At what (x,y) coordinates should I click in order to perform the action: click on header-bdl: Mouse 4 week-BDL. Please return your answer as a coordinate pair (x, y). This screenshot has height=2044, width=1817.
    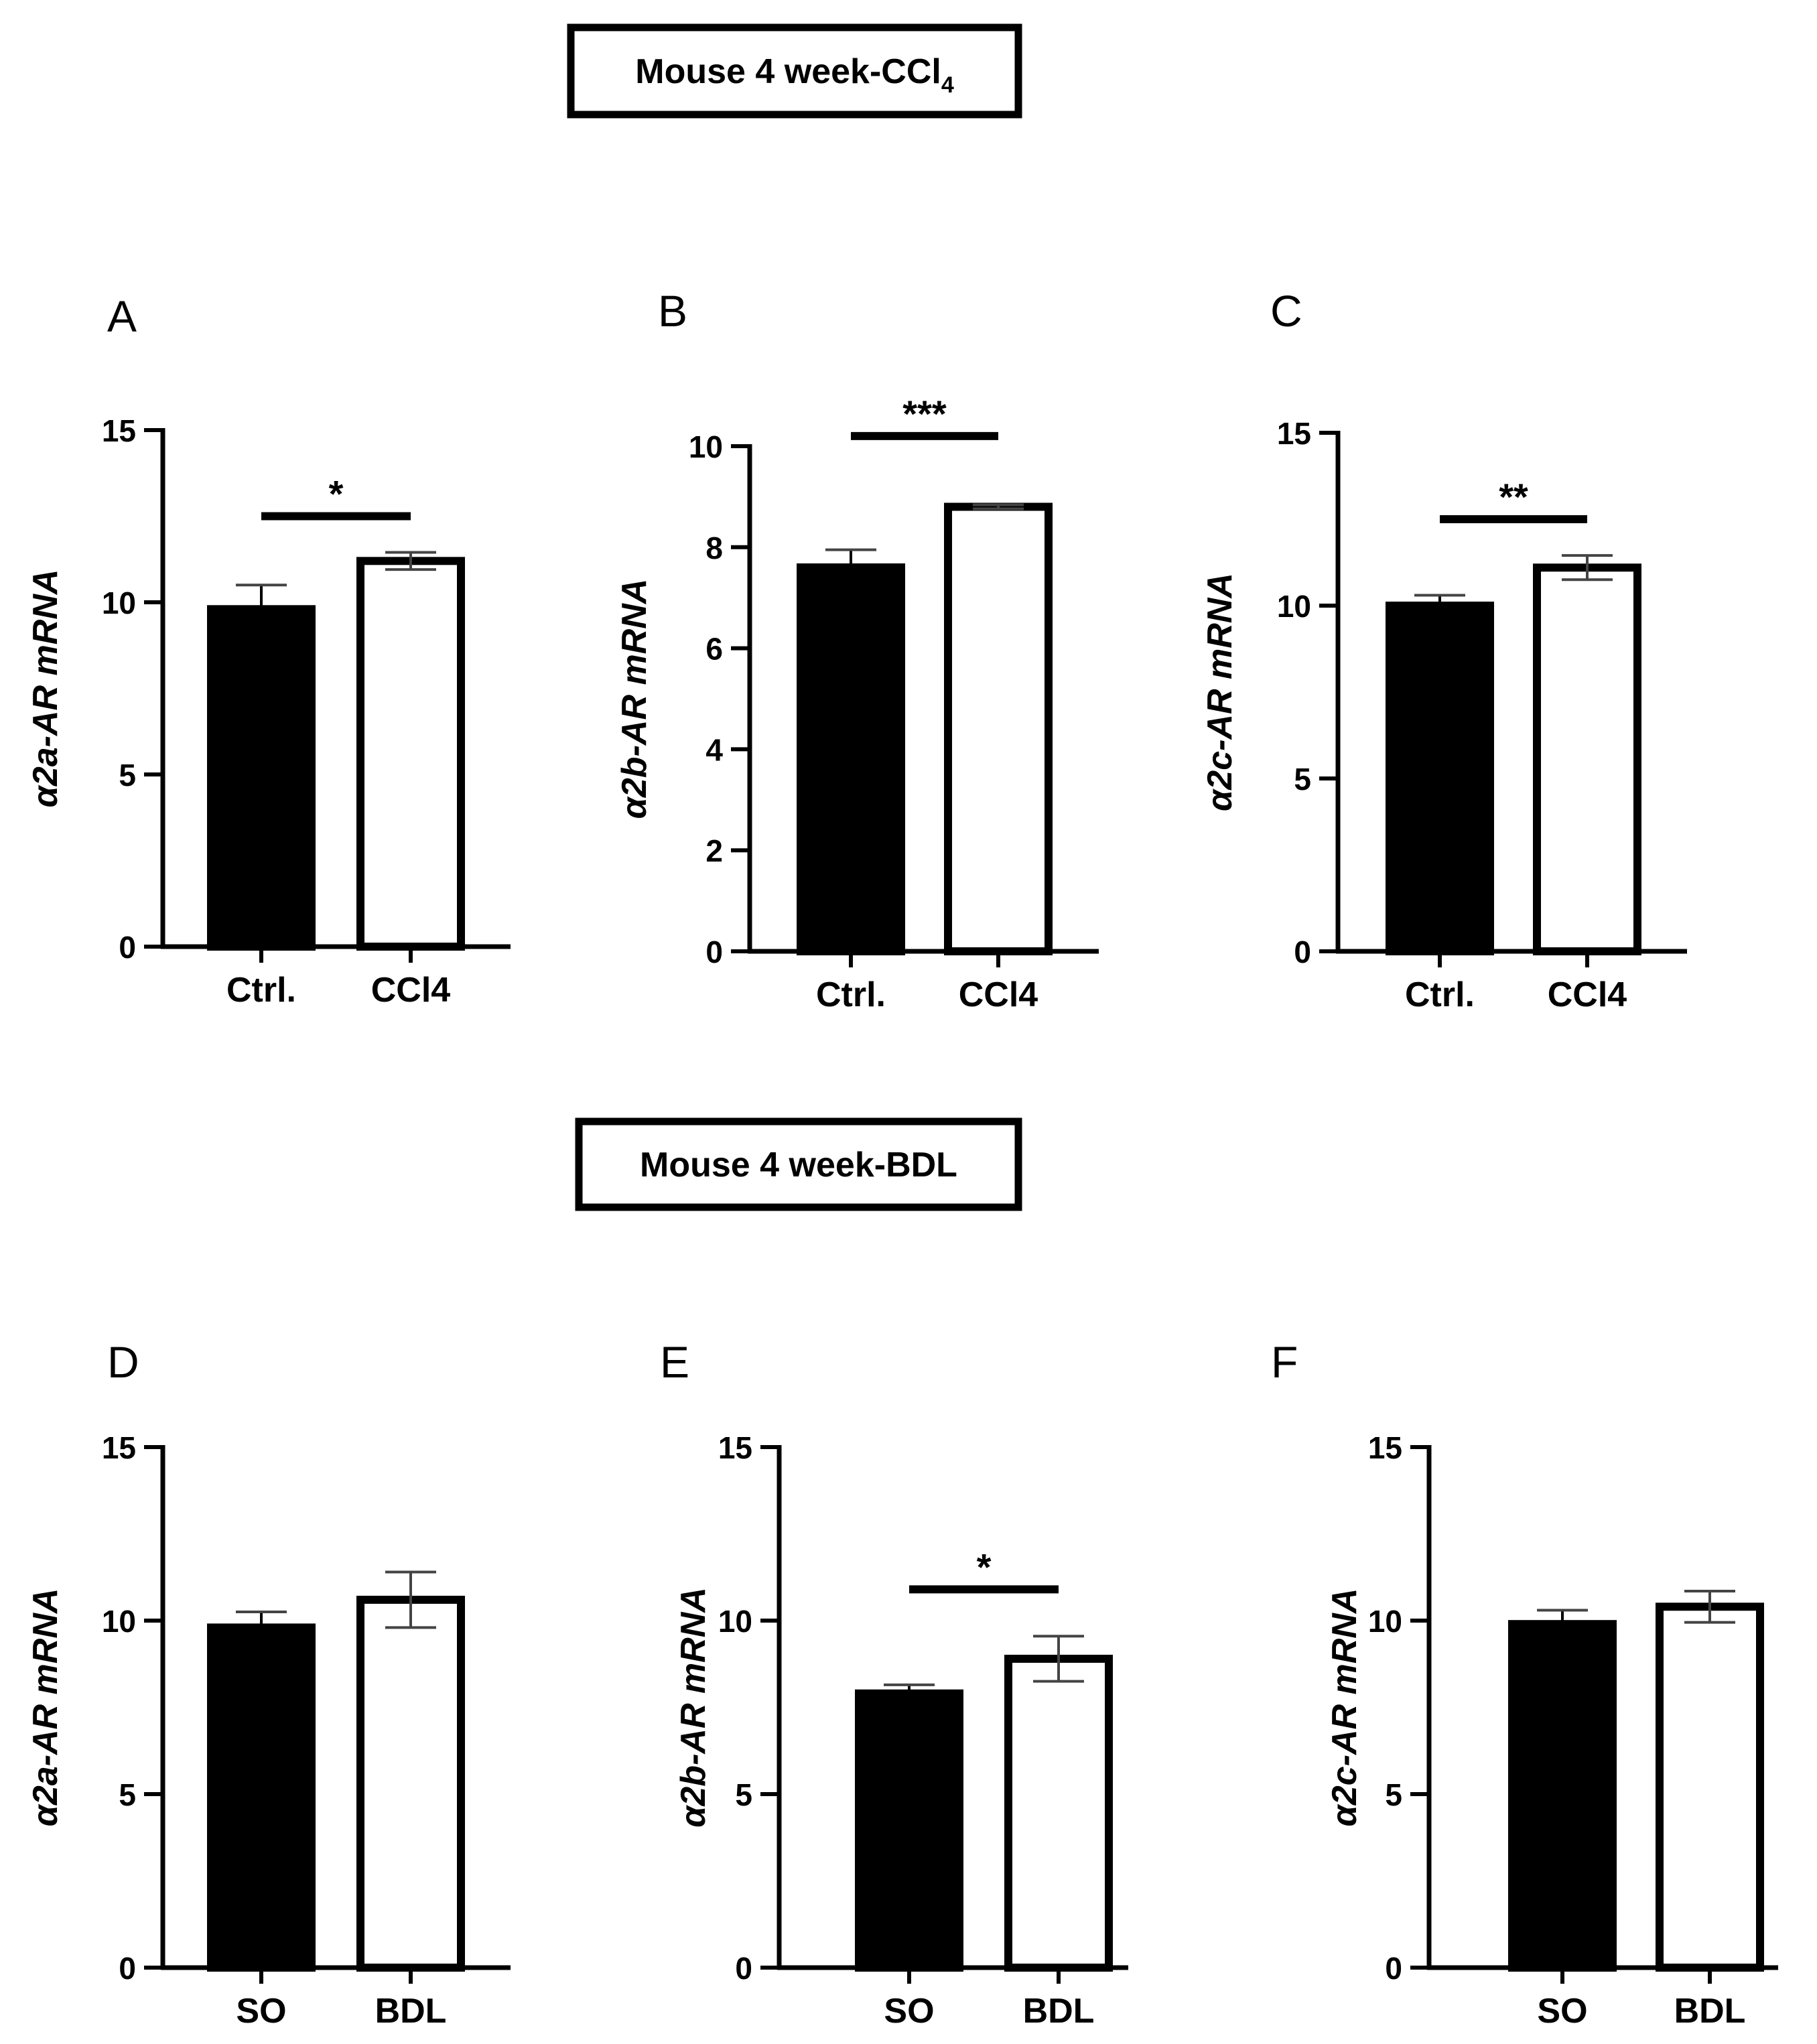
    Looking at the image, I should click on (799, 1164).